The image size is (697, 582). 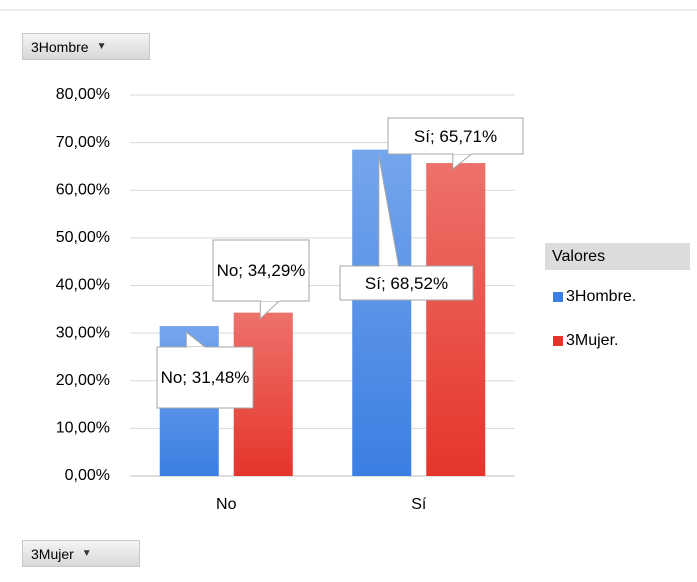 What do you see at coordinates (226, 504) in the screenshot?
I see `x-tick-label: No` at bounding box center [226, 504].